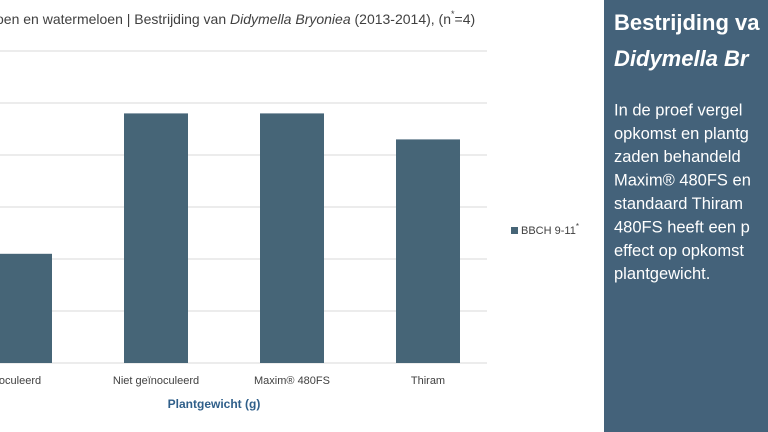 This screenshot has height=432, width=768. Describe the element at coordinates (428, 381) in the screenshot. I see `x-tick-label: Thiram` at that location.